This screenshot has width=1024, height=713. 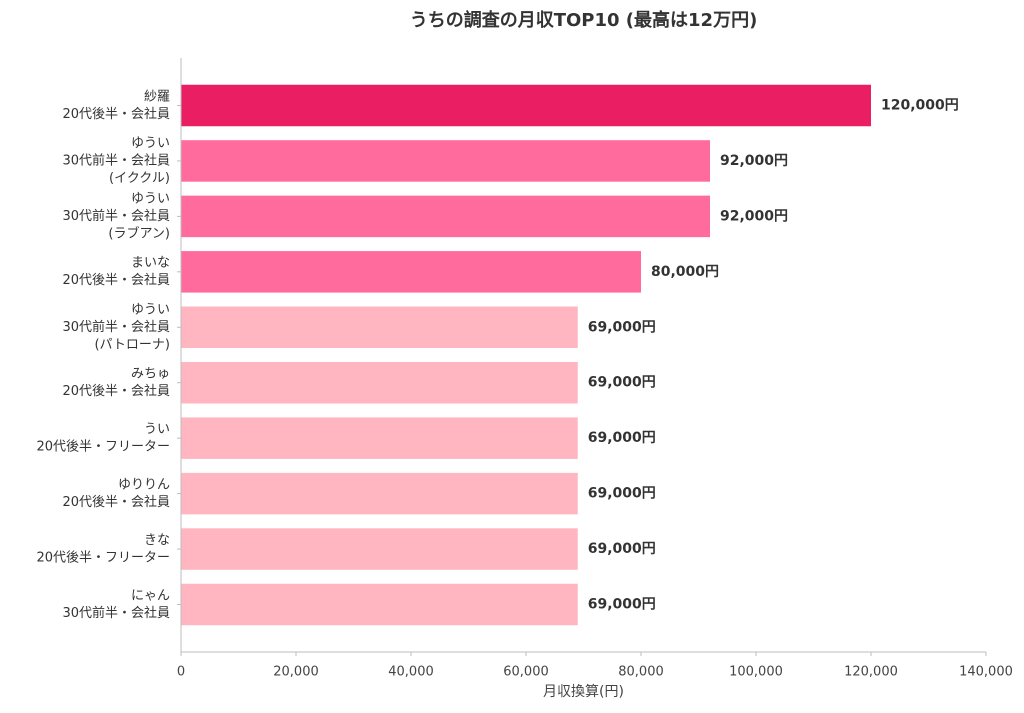 What do you see at coordinates (181, 672) in the screenshot?
I see `x-tick-label: 0` at bounding box center [181, 672].